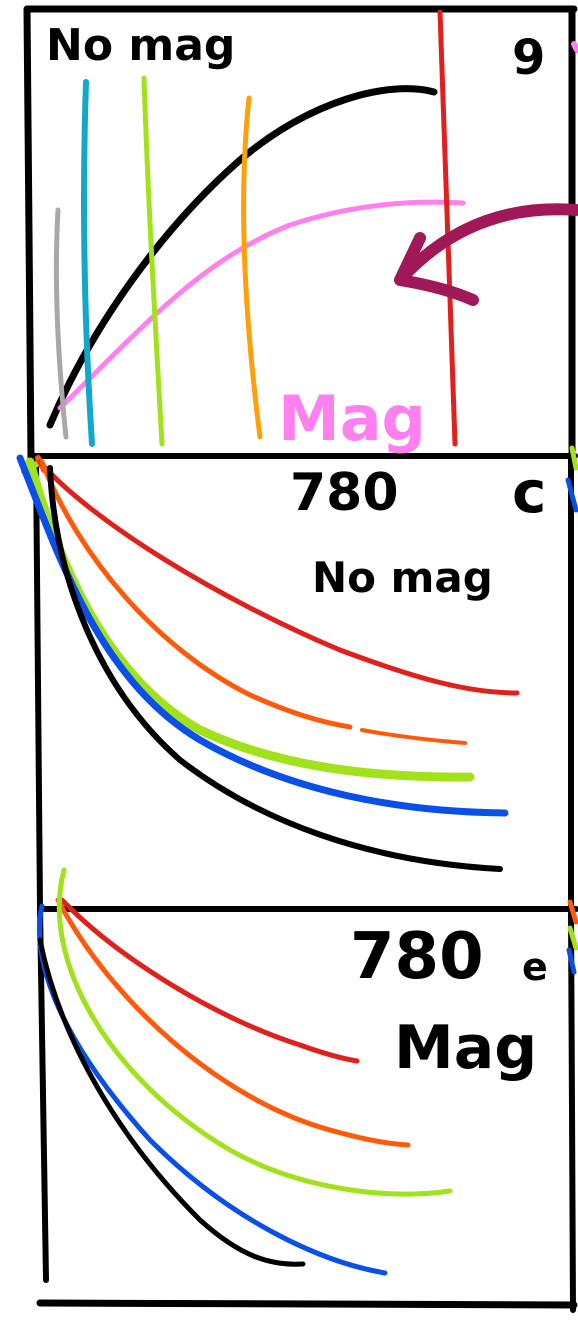 This screenshot has height=1331, width=578. Describe the element at coordinates (352, 418) in the screenshot. I see `mag-label-top: Mag` at that location.